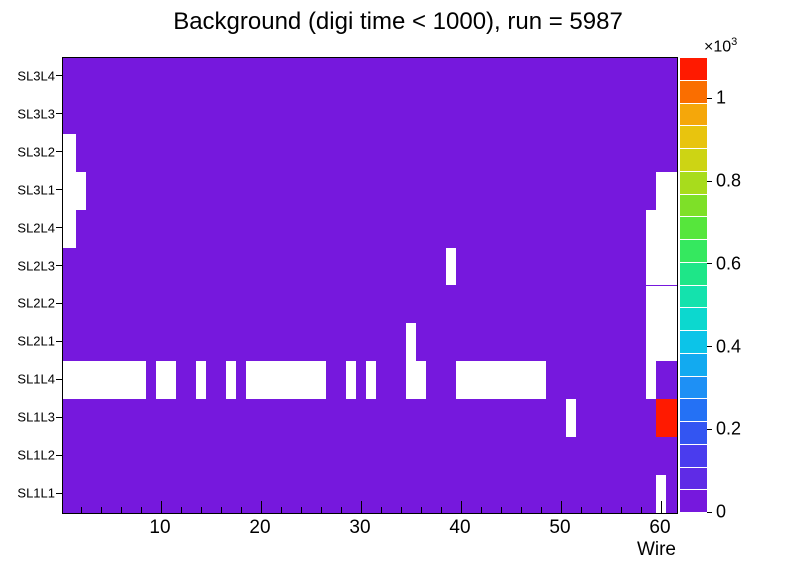  What do you see at coordinates (360, 527) in the screenshot?
I see `x-axis-tick-label: 30` at bounding box center [360, 527].